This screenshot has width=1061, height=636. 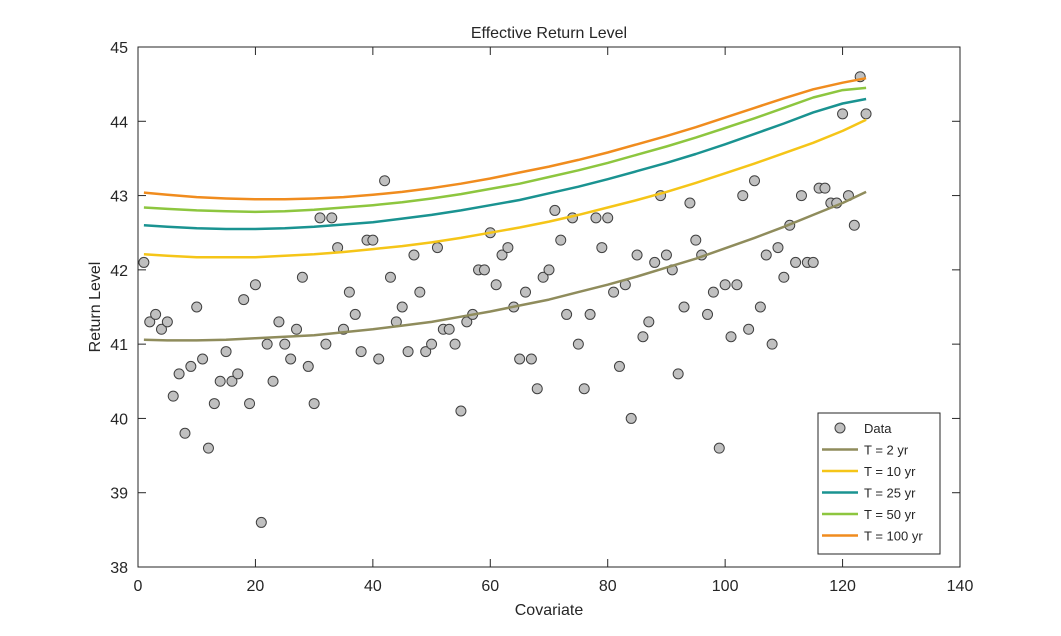 What do you see at coordinates (490, 586) in the screenshot?
I see `x-tick-label: 60` at bounding box center [490, 586].